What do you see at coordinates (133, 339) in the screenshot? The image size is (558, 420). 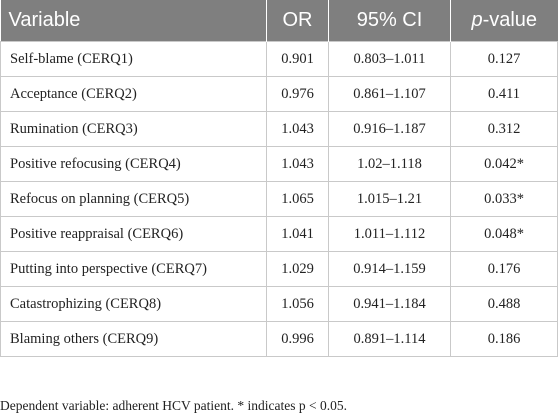 I see `cell-variable: Blaming others (CERQ9)` at bounding box center [133, 339].